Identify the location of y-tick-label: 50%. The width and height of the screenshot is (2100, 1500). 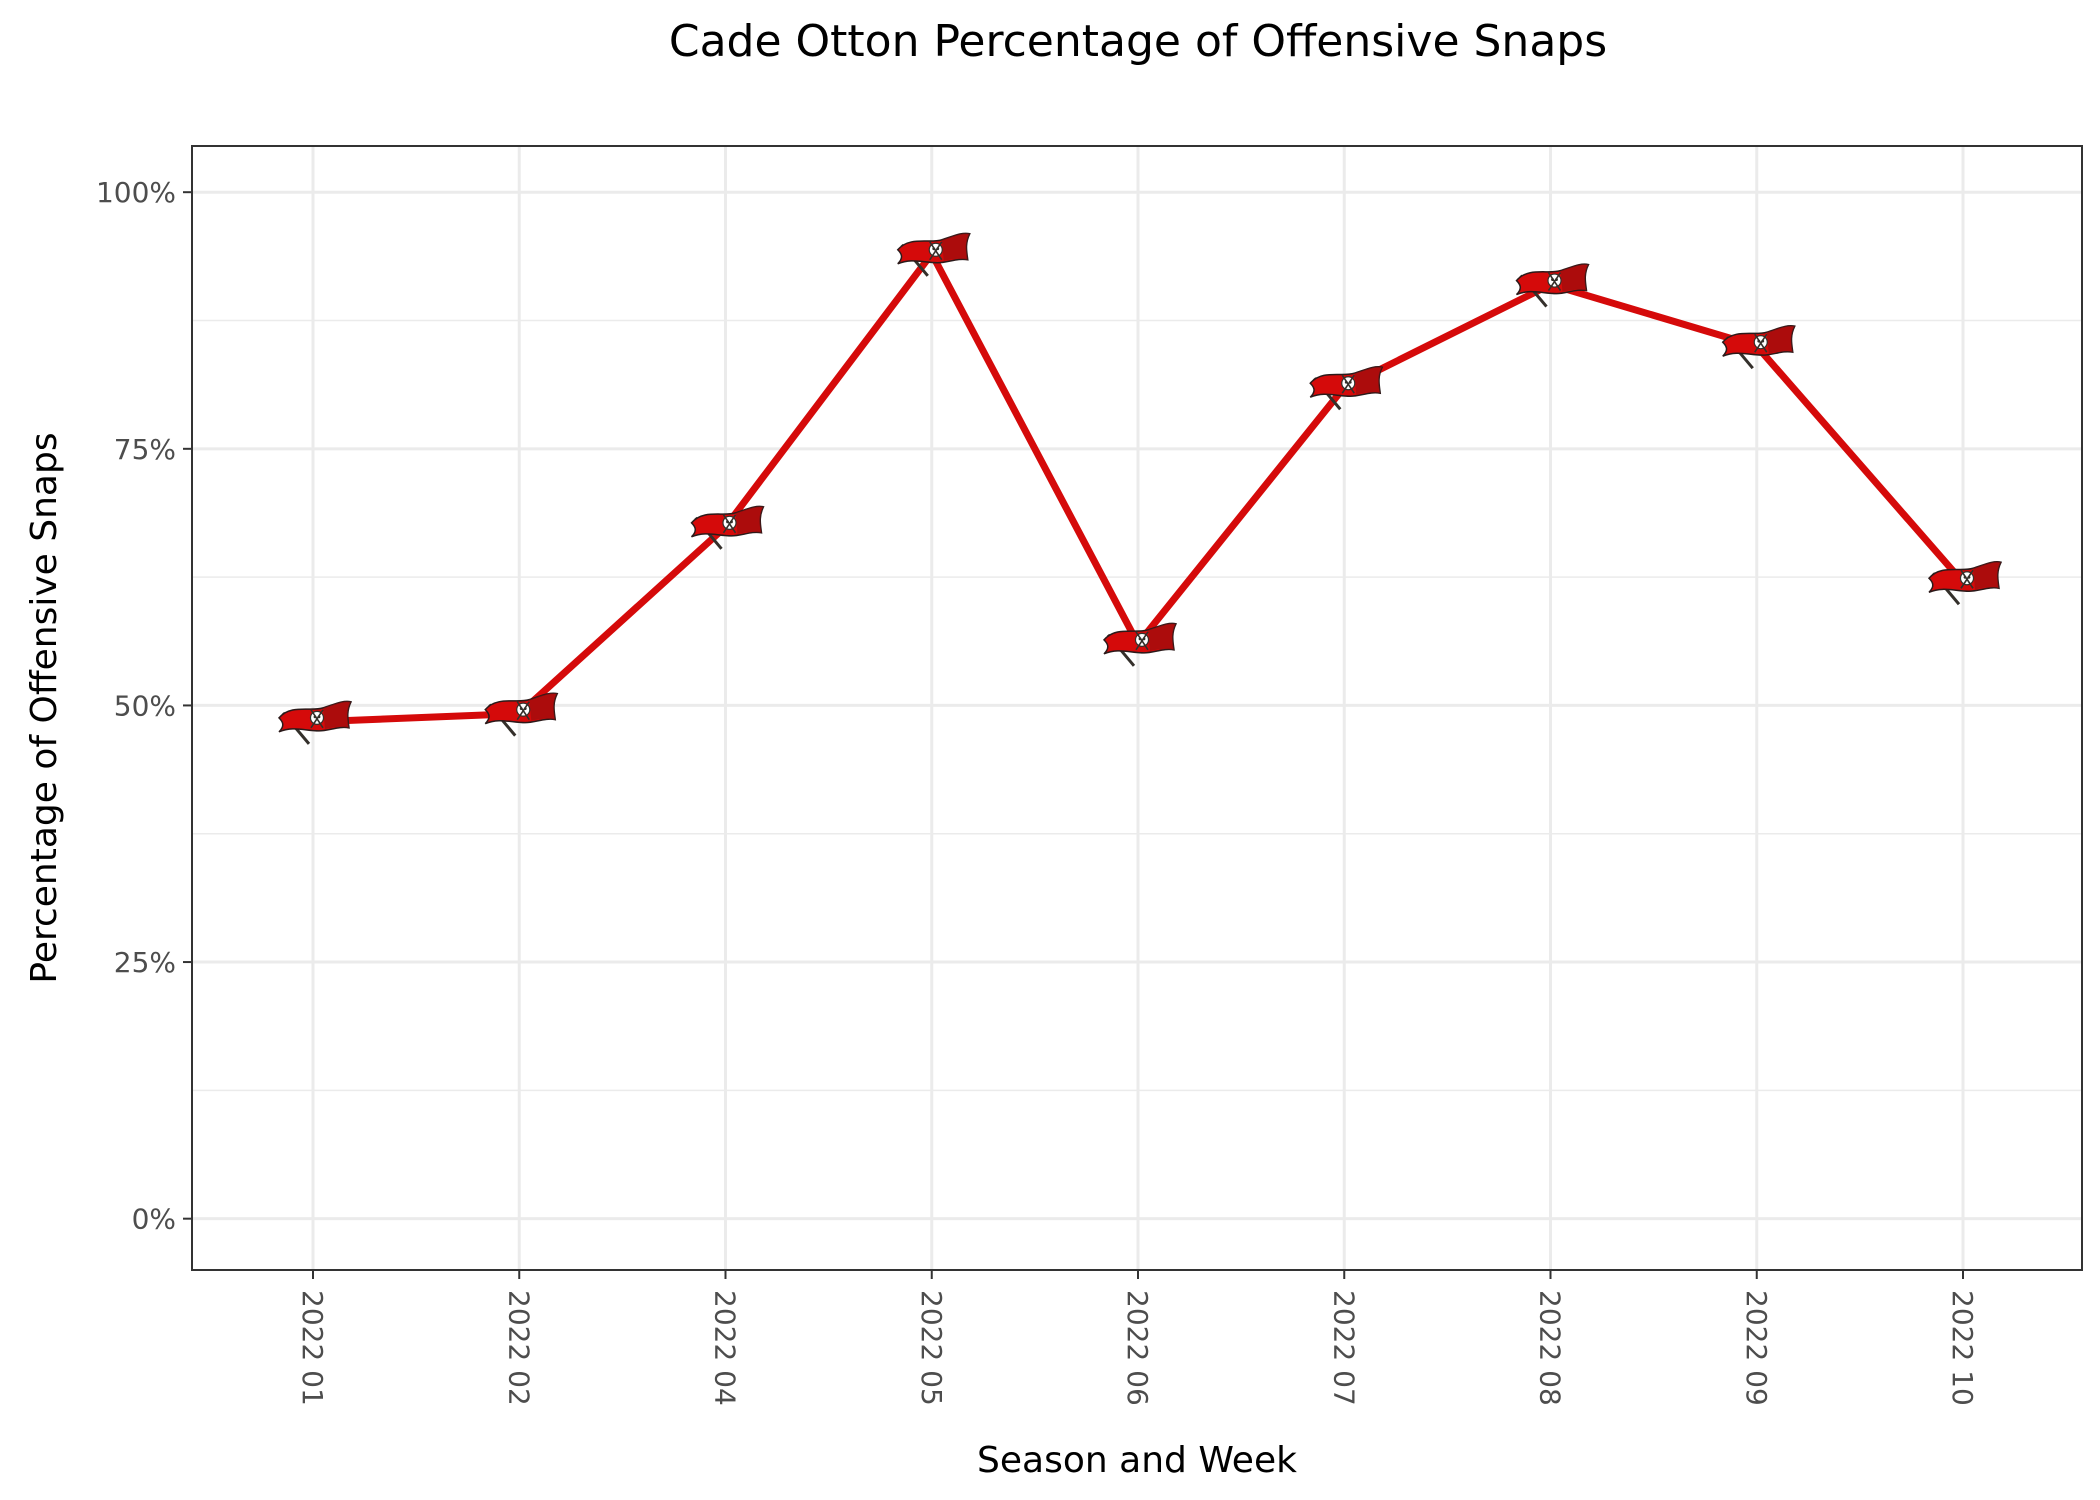
(145, 705).